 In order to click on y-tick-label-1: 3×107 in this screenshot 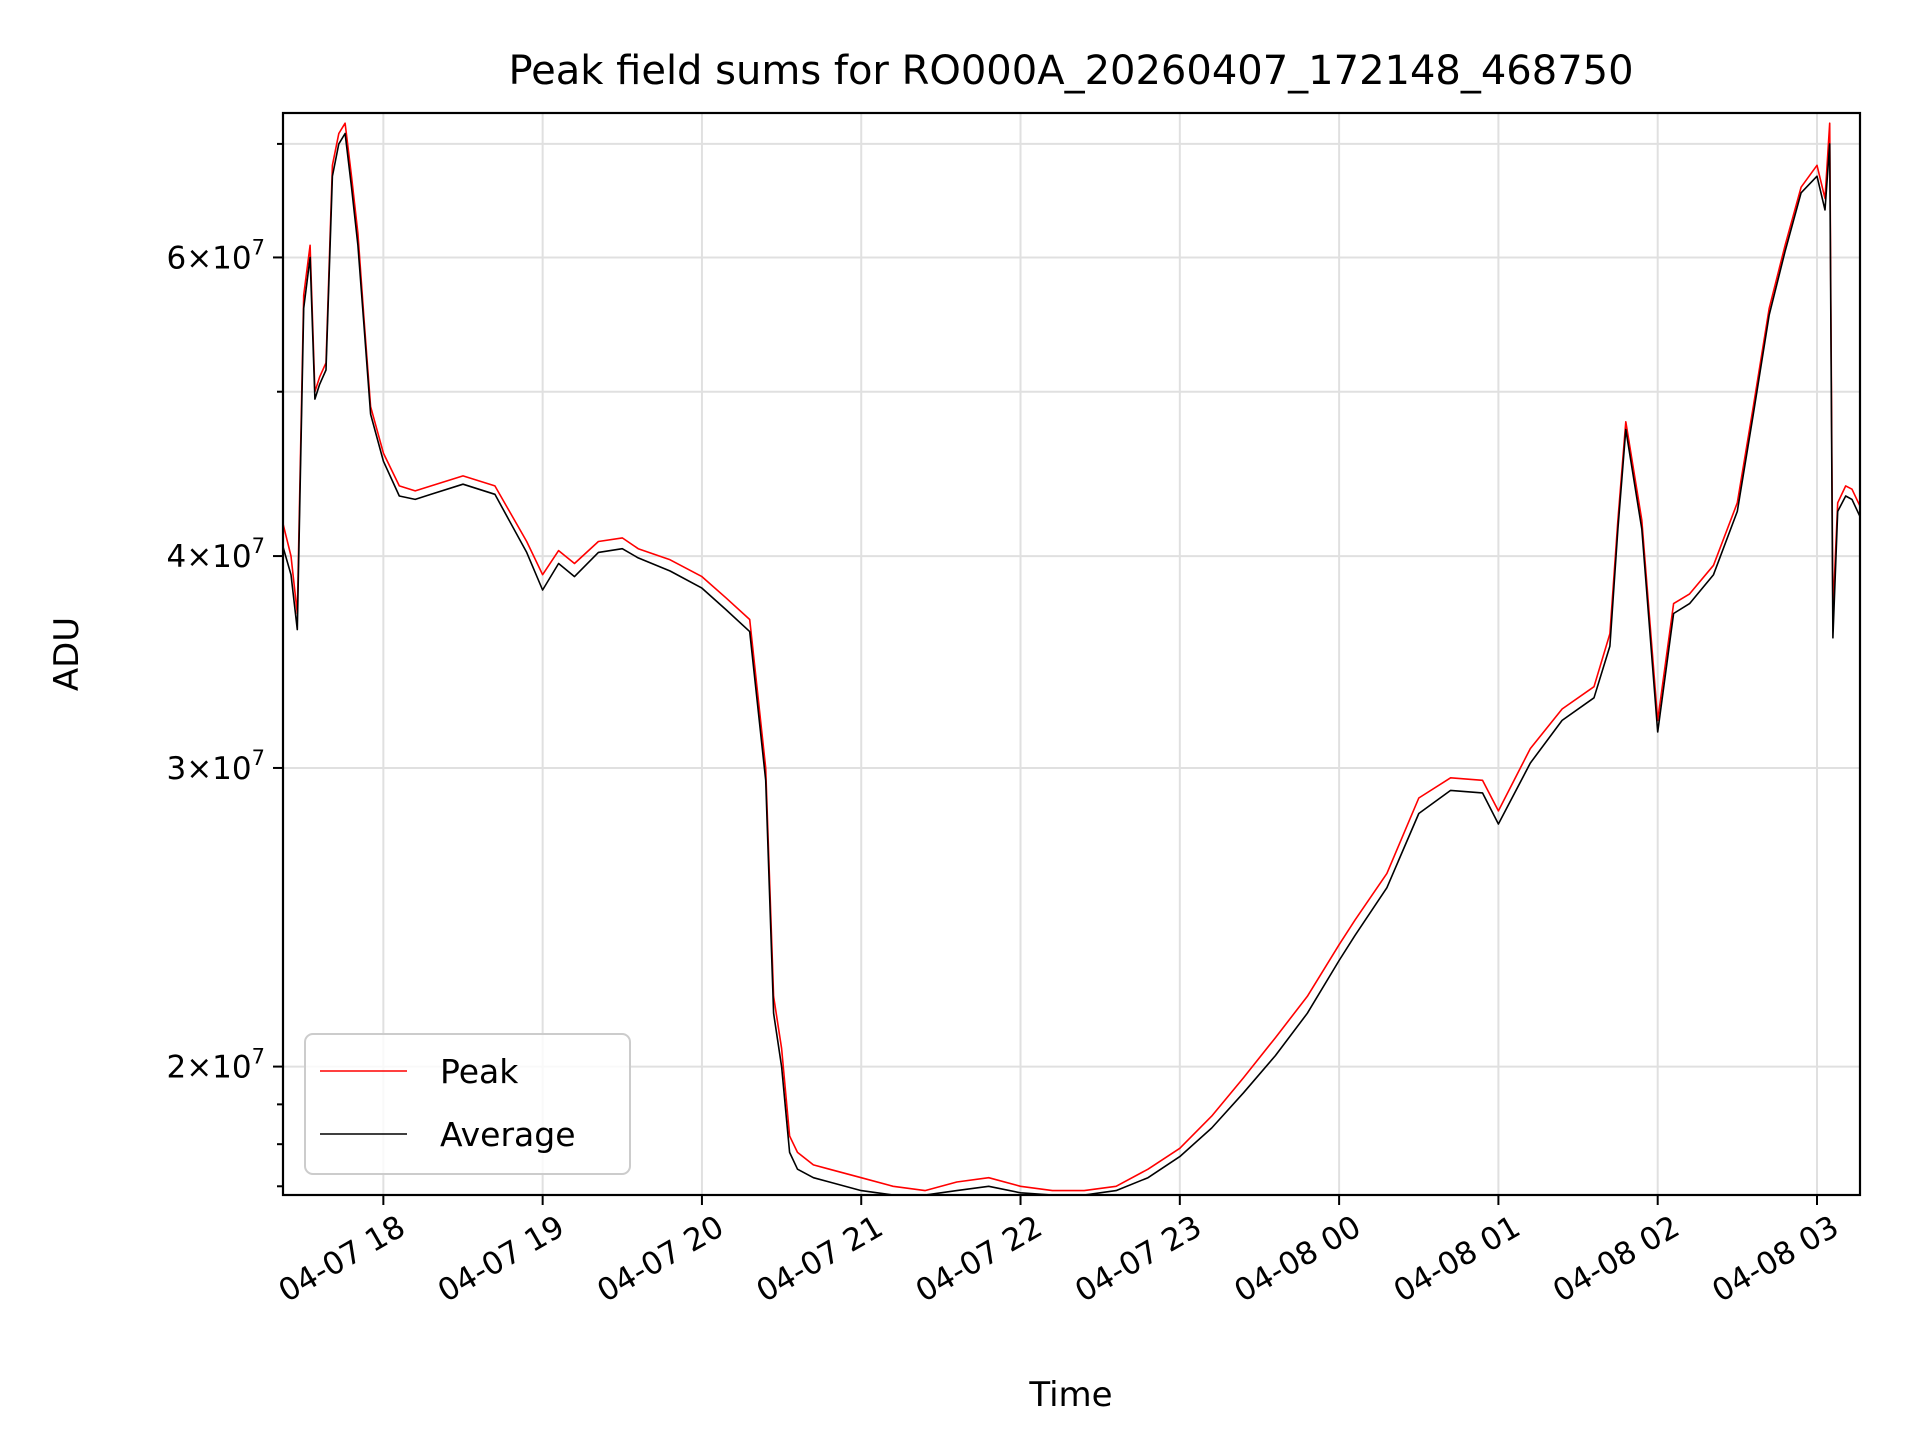, I will do `click(215, 766)`.